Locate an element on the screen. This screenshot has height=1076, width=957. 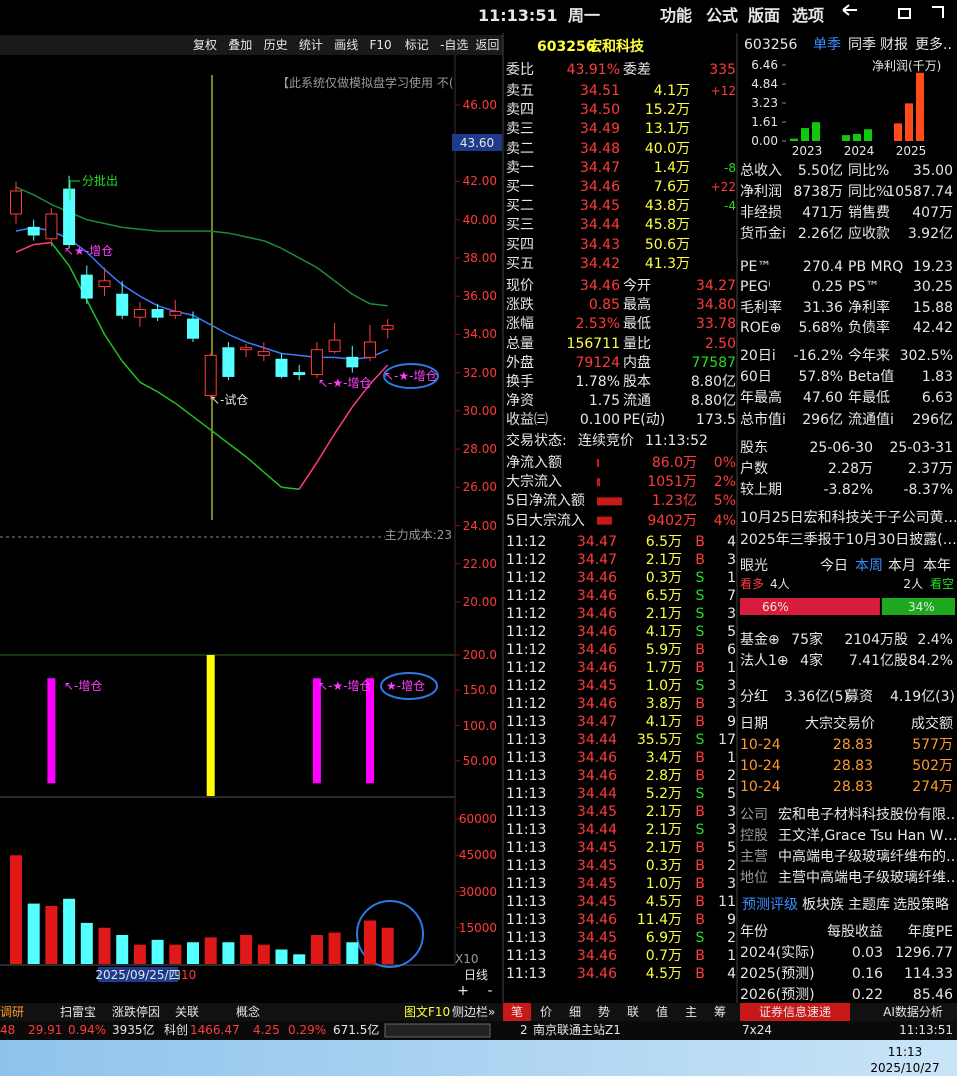
quote-tab: 值 is located at coordinates (662, 1012).